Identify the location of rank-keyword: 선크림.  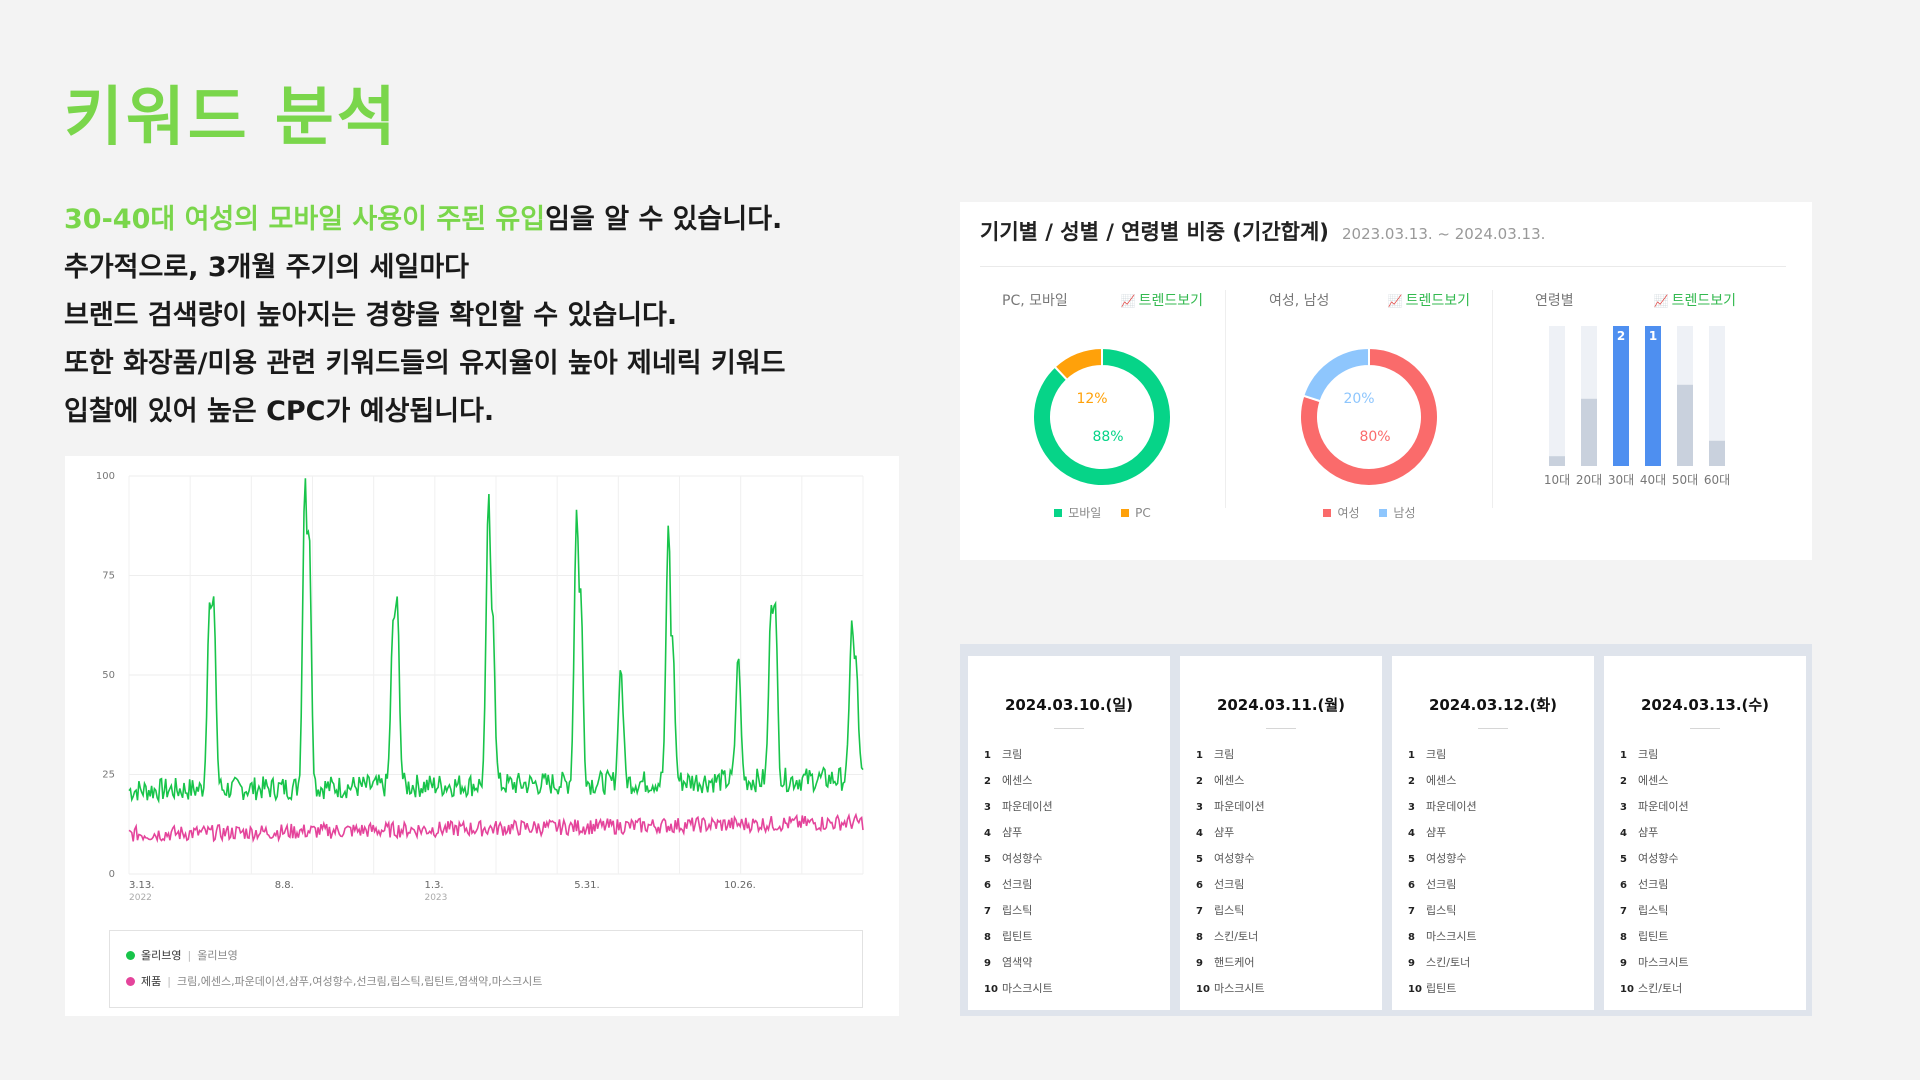
(1653, 884).